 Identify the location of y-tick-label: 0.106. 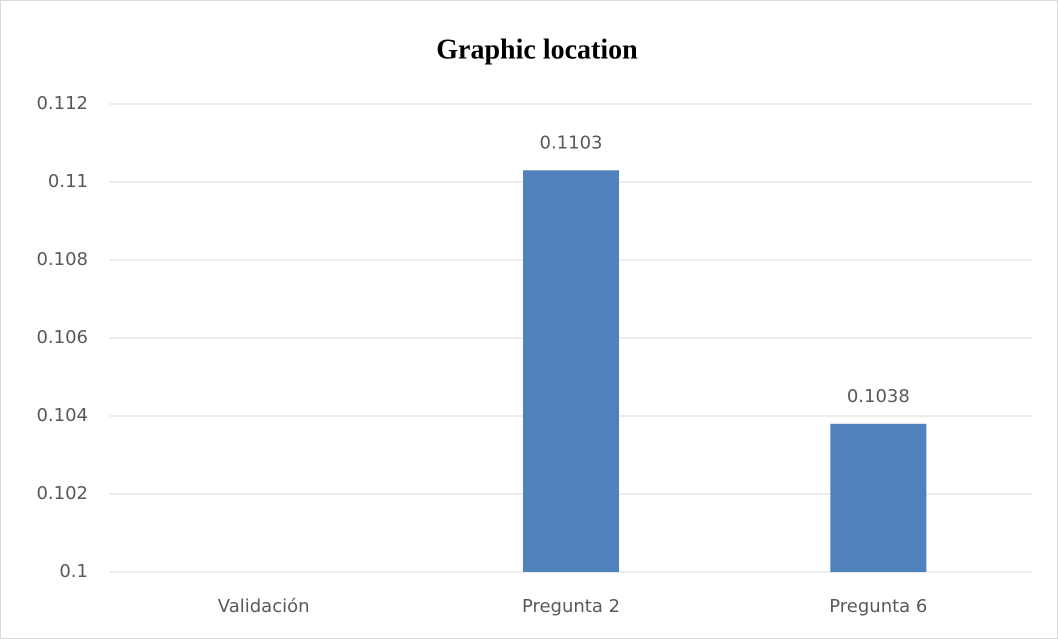
(62, 337).